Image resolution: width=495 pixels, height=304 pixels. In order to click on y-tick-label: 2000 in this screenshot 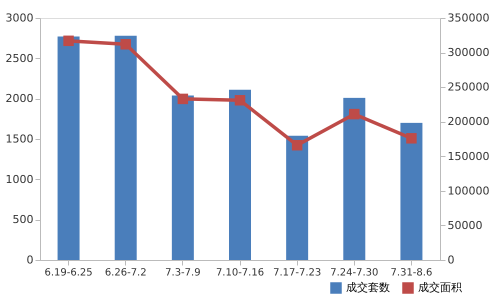, I will do `click(20, 99)`.